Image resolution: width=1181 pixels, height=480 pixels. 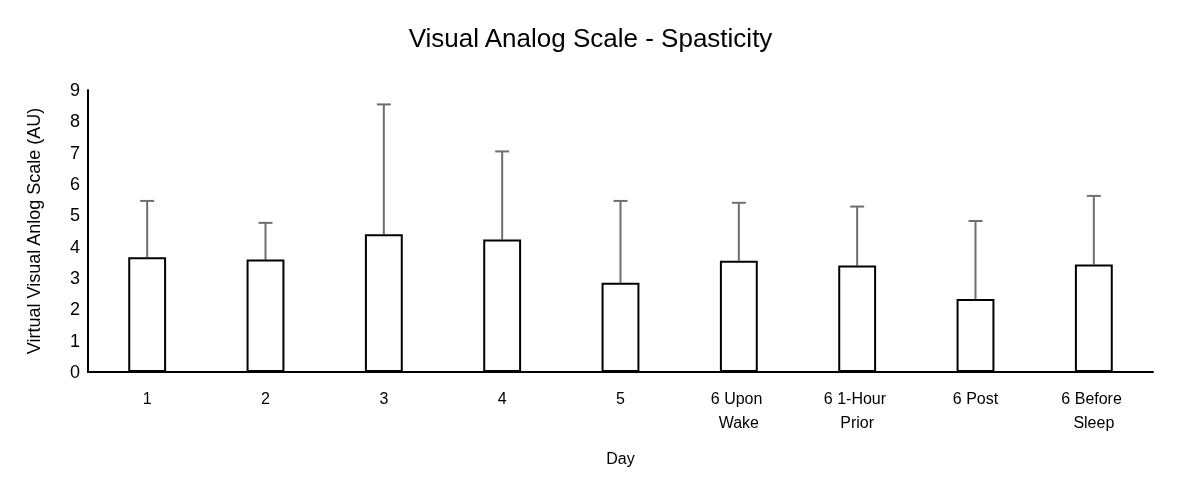 What do you see at coordinates (857, 410) in the screenshot?
I see `x-tick-label: 6 1-Hour Prior` at bounding box center [857, 410].